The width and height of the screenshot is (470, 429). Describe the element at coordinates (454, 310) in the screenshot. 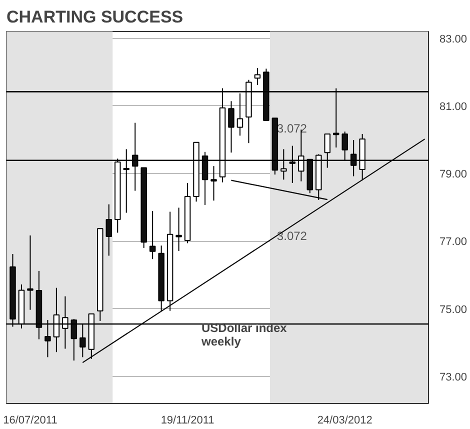

I see `y-tick-label: 75.00` at that location.